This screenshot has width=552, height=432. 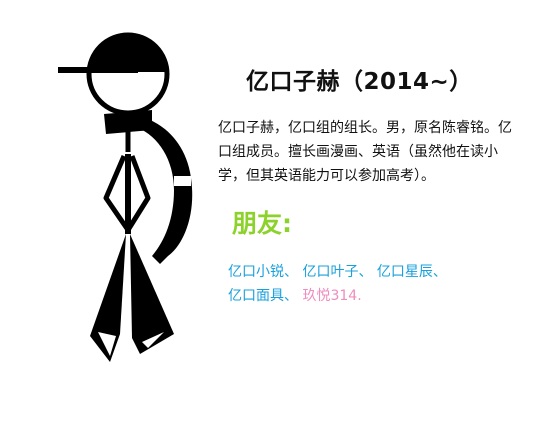 I want to click on friend-link-jiuyue: 玖悦314., so click(x=331, y=296).